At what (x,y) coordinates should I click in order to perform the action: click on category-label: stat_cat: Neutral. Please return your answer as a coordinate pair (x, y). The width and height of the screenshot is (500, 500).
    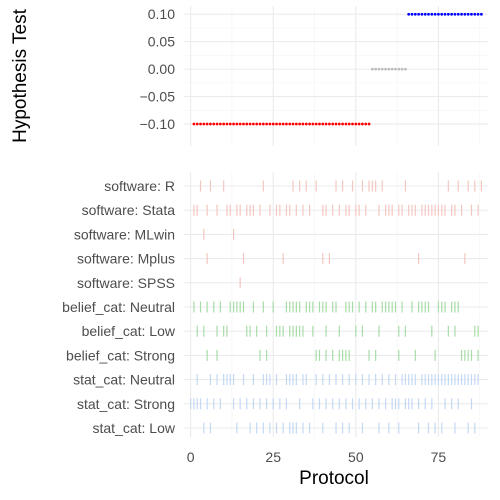
    Looking at the image, I should click on (124, 380).